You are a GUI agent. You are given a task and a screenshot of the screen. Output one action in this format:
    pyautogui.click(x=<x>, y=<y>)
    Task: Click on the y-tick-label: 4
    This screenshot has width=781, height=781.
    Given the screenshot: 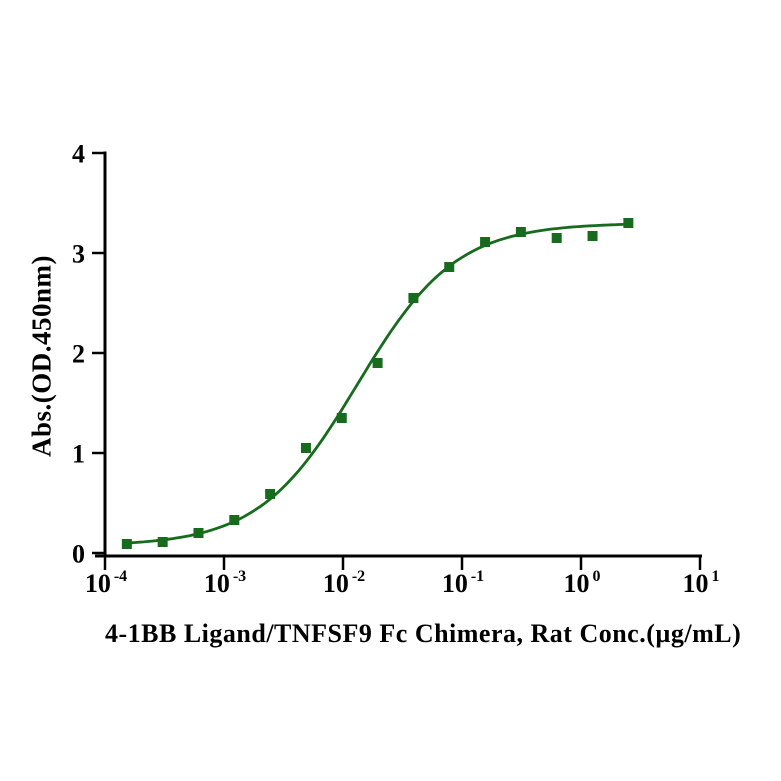 What is the action you would take?
    pyautogui.click(x=78, y=153)
    